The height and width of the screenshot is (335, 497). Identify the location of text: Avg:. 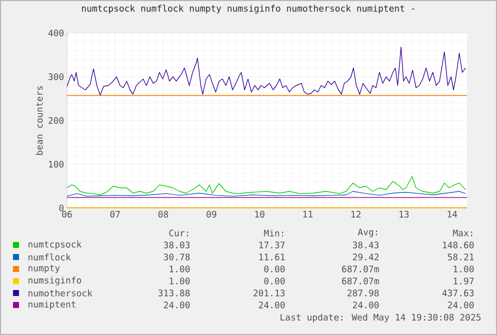
(368, 233).